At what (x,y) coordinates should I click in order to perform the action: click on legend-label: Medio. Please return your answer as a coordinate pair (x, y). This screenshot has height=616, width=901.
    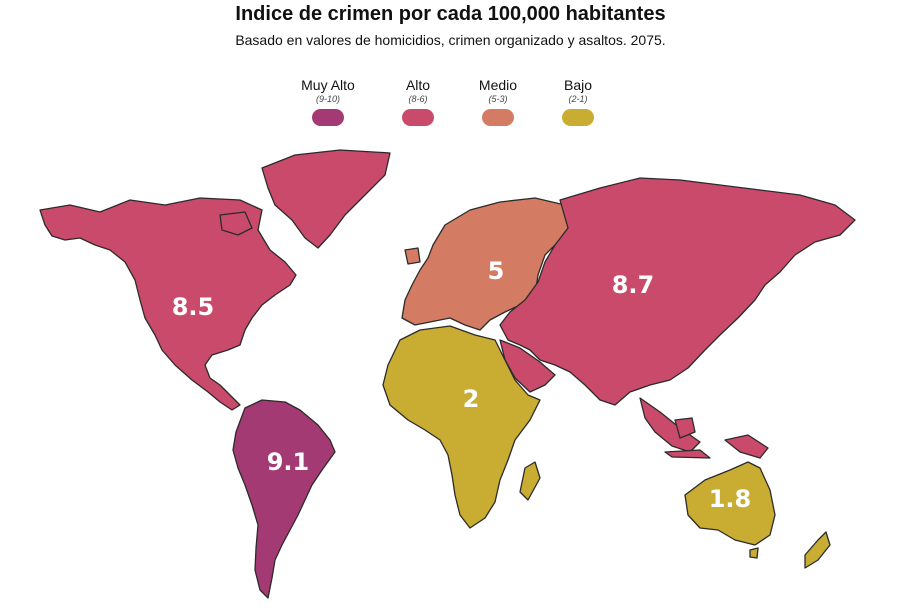
    Looking at the image, I should click on (498, 85).